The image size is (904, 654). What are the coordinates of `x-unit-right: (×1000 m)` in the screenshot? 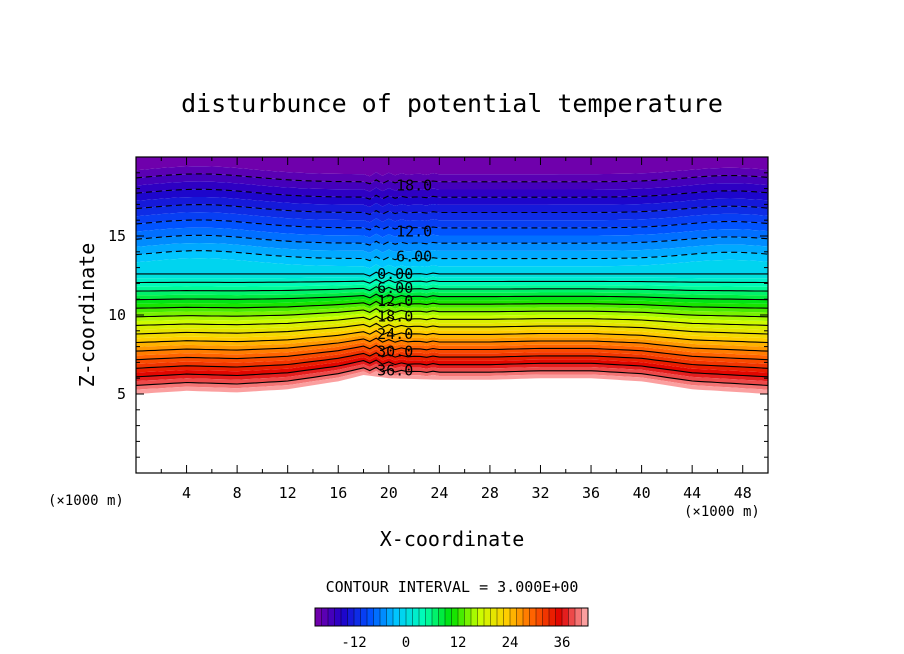 It's located at (722, 512).